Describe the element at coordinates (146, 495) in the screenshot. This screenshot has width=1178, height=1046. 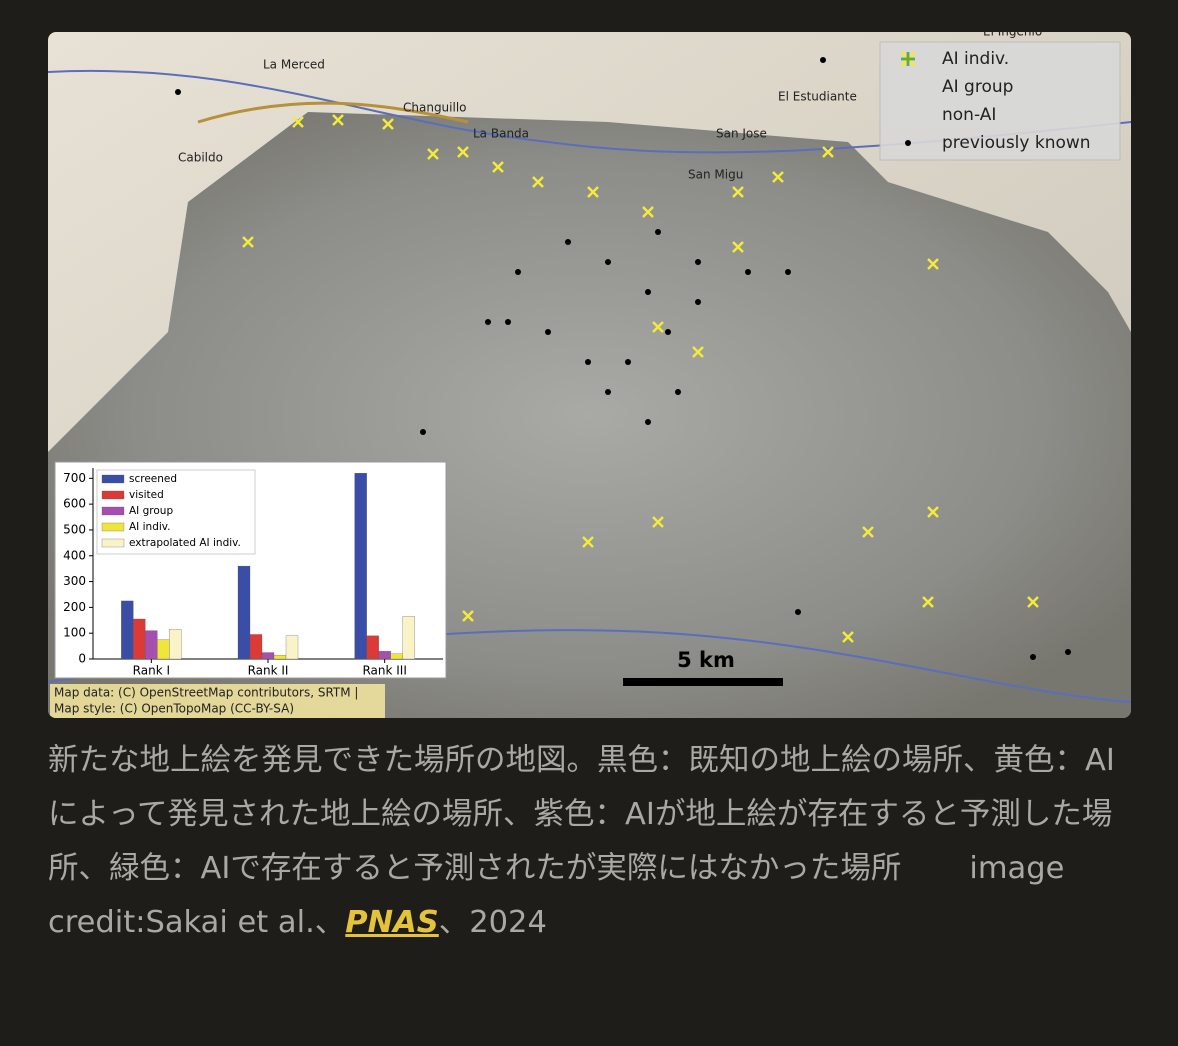
I see `legend-label: visited` at that location.